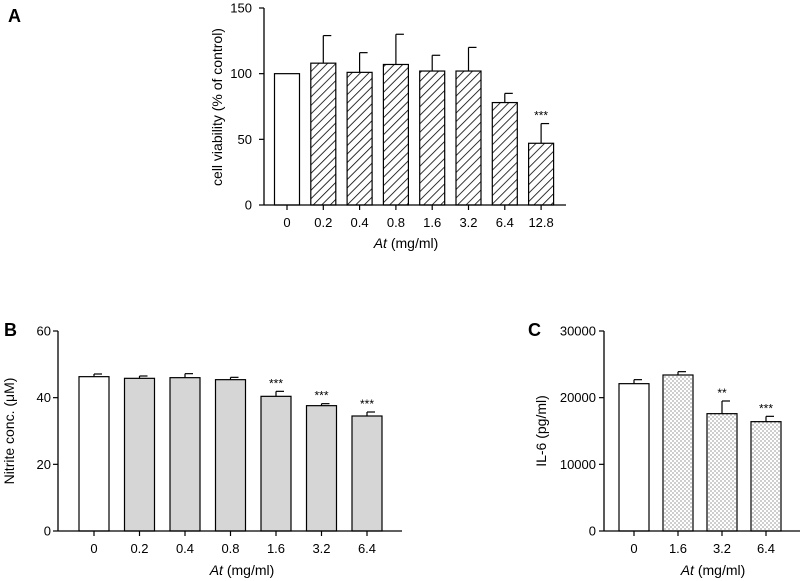 The image size is (803, 581). I want to click on y-tick-label: 30000, so click(578, 331).